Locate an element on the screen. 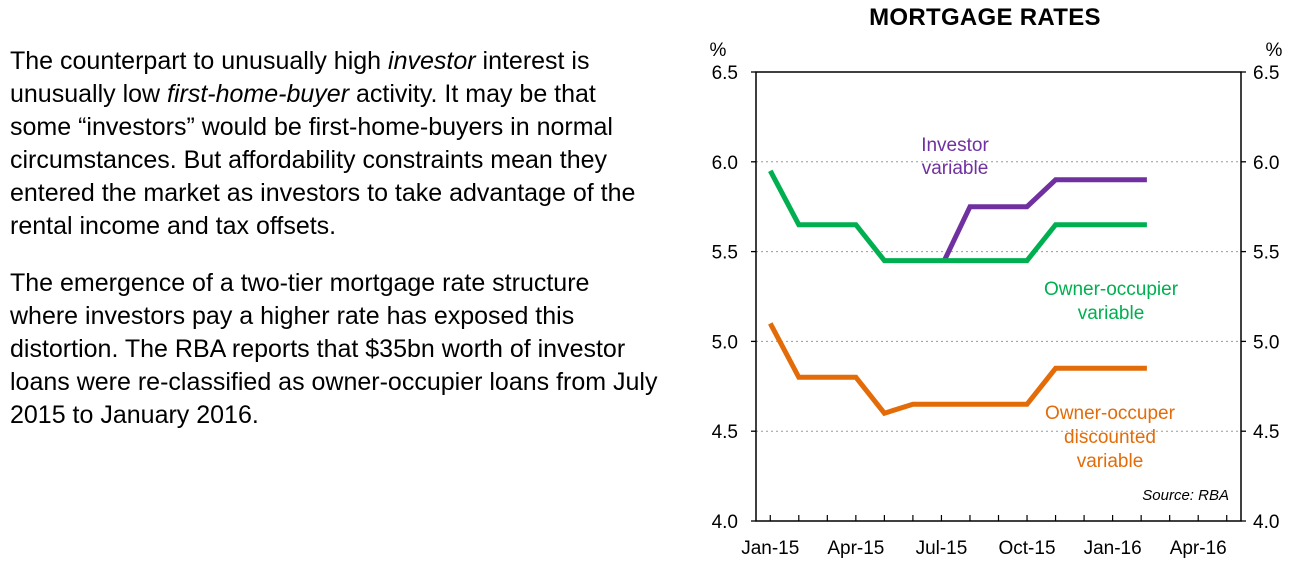 The image size is (1310, 567). y-tick-label-left: 4.5 is located at coordinates (725, 432).